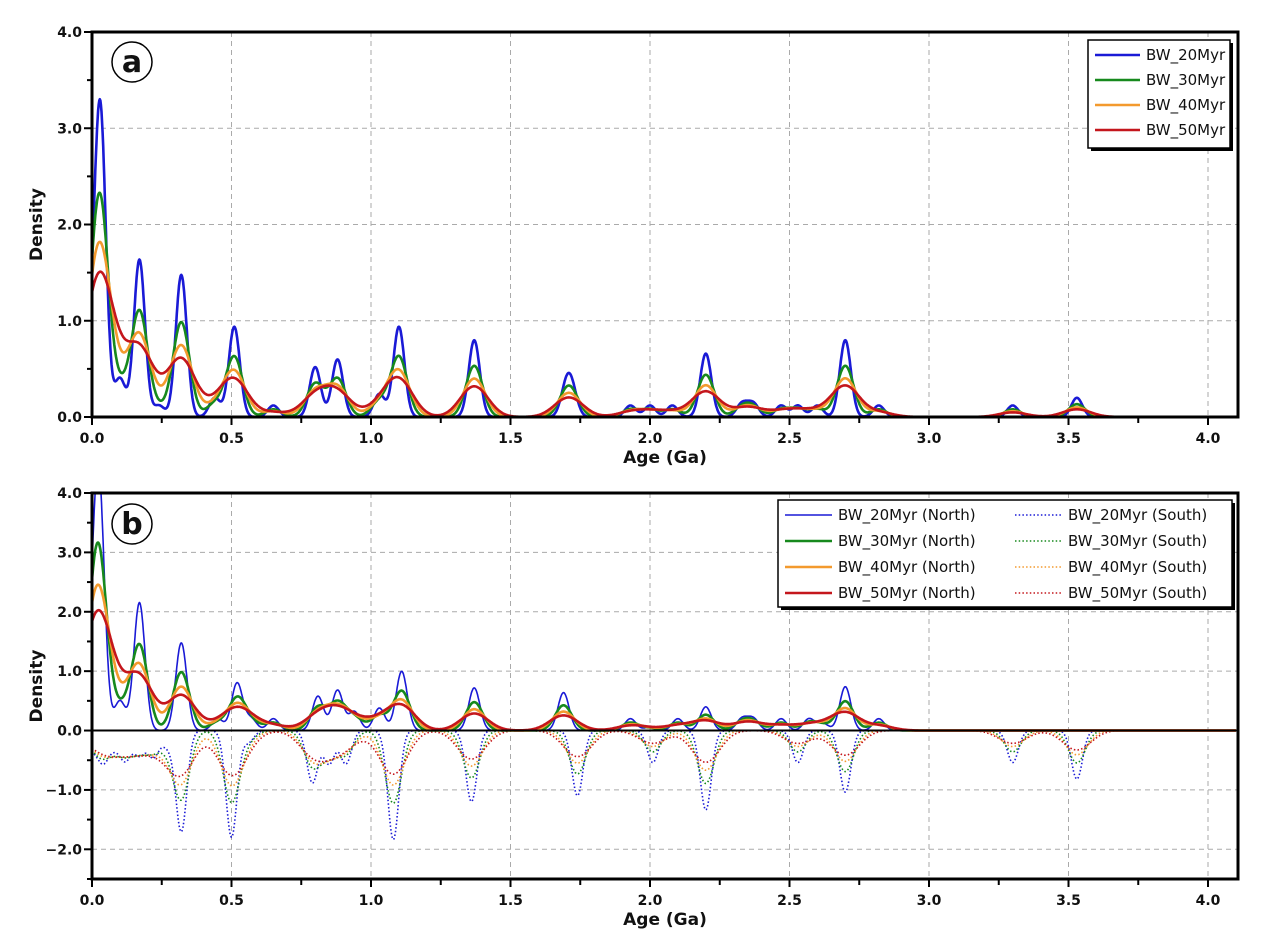 This screenshot has width=1269, height=944. I want to click on legend-item: BW_50Myr, so click(1160, 130).